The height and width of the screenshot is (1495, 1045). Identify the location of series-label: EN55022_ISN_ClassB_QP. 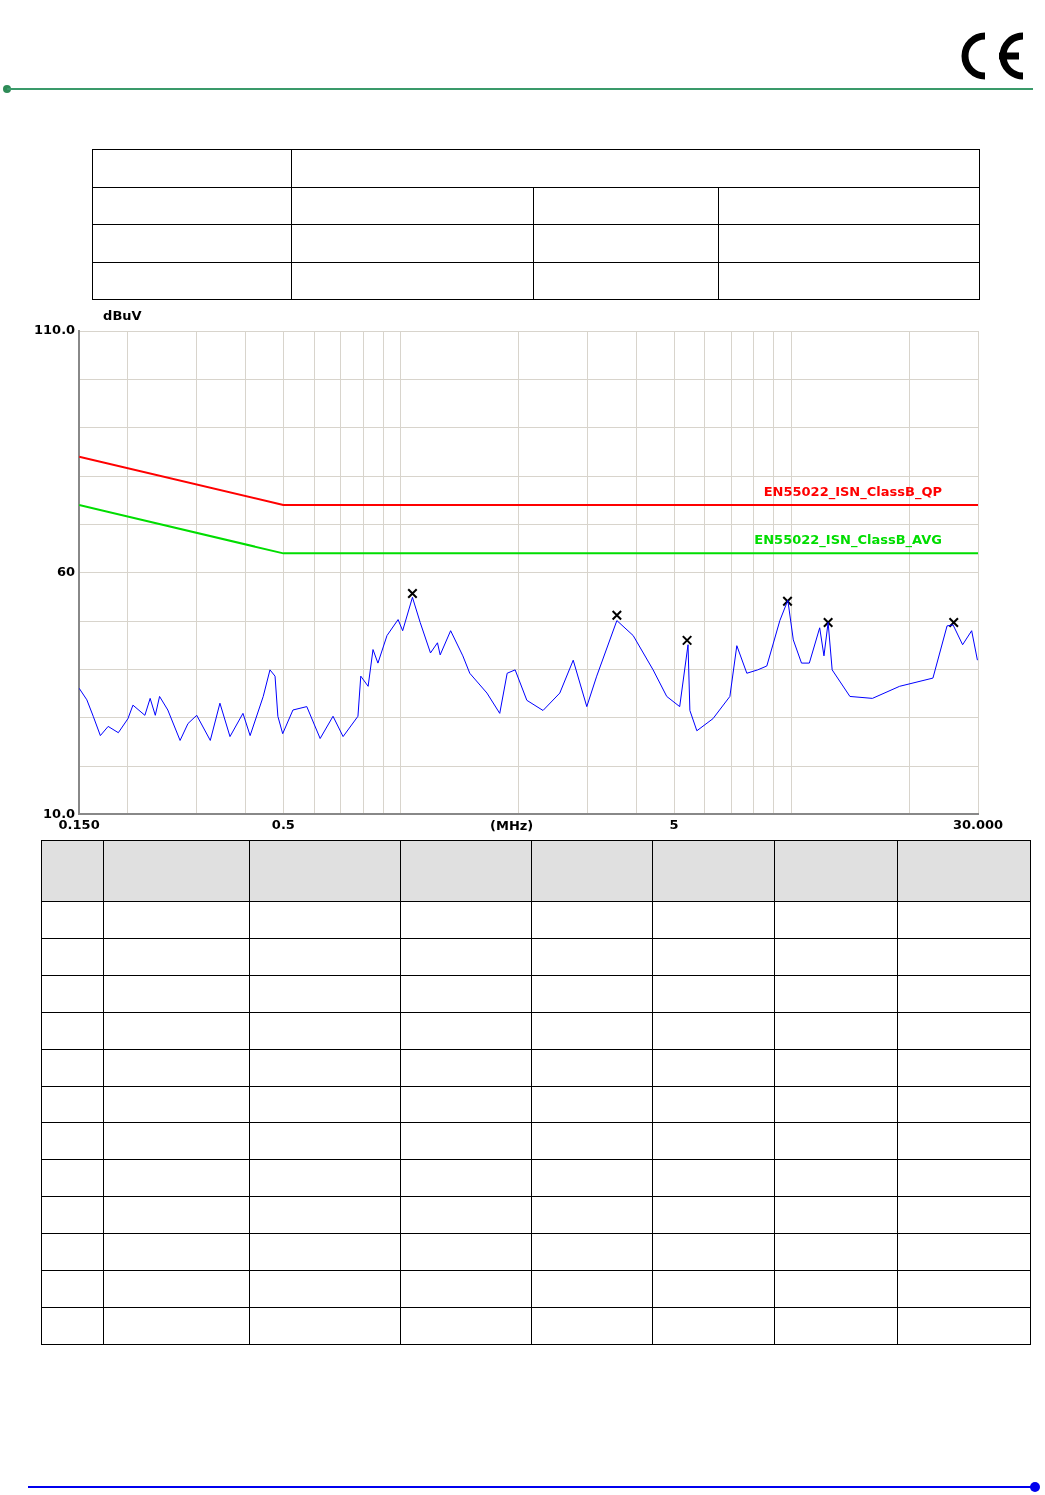
(852, 491).